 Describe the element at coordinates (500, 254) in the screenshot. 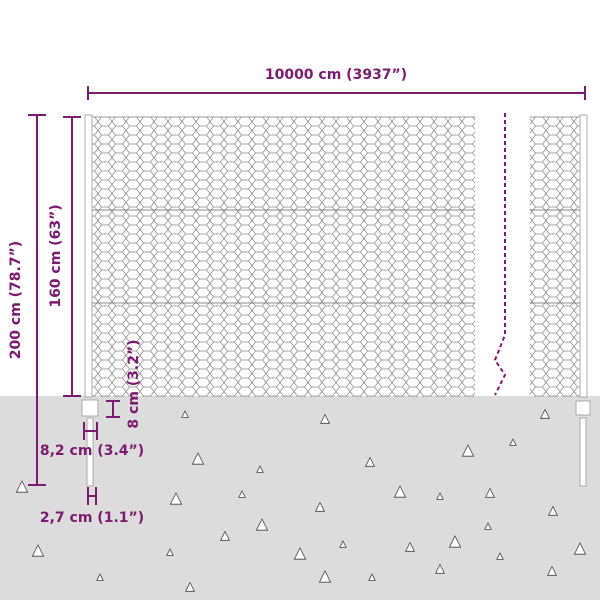

I see `break-line` at that location.